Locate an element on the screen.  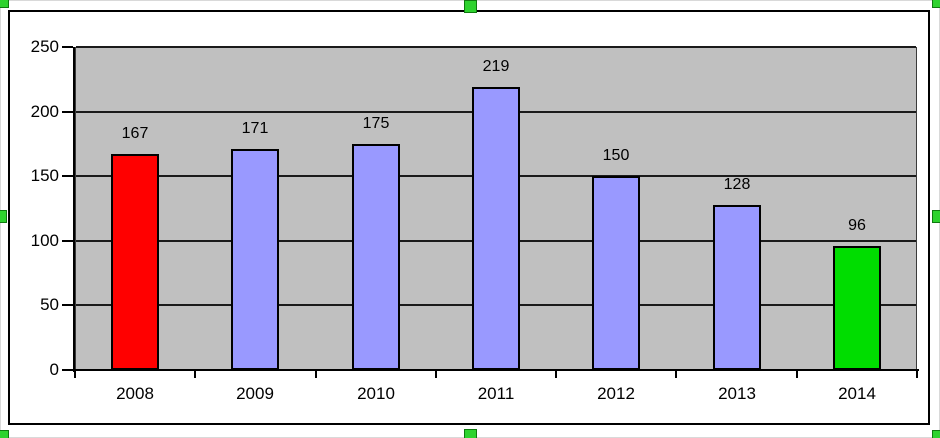
x-tick-label-2010: 2010 is located at coordinates (376, 393).